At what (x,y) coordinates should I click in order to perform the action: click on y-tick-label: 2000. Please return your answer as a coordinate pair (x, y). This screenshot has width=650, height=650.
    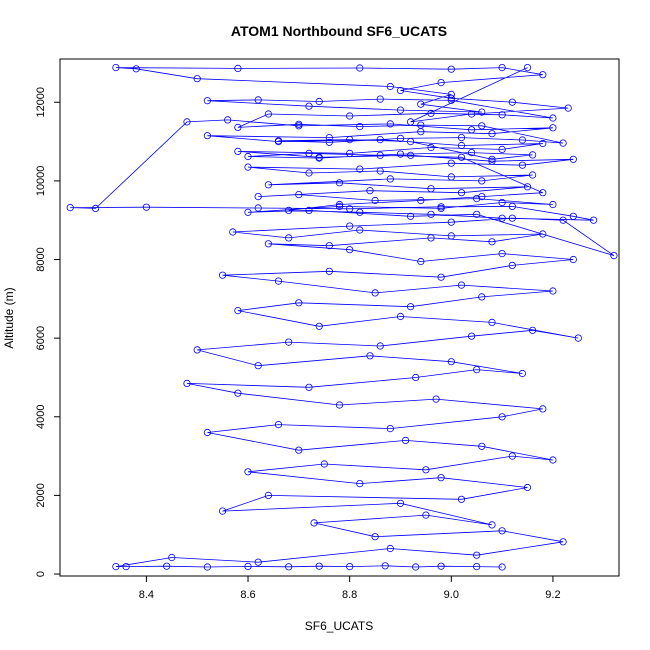
    Looking at the image, I should click on (41, 495).